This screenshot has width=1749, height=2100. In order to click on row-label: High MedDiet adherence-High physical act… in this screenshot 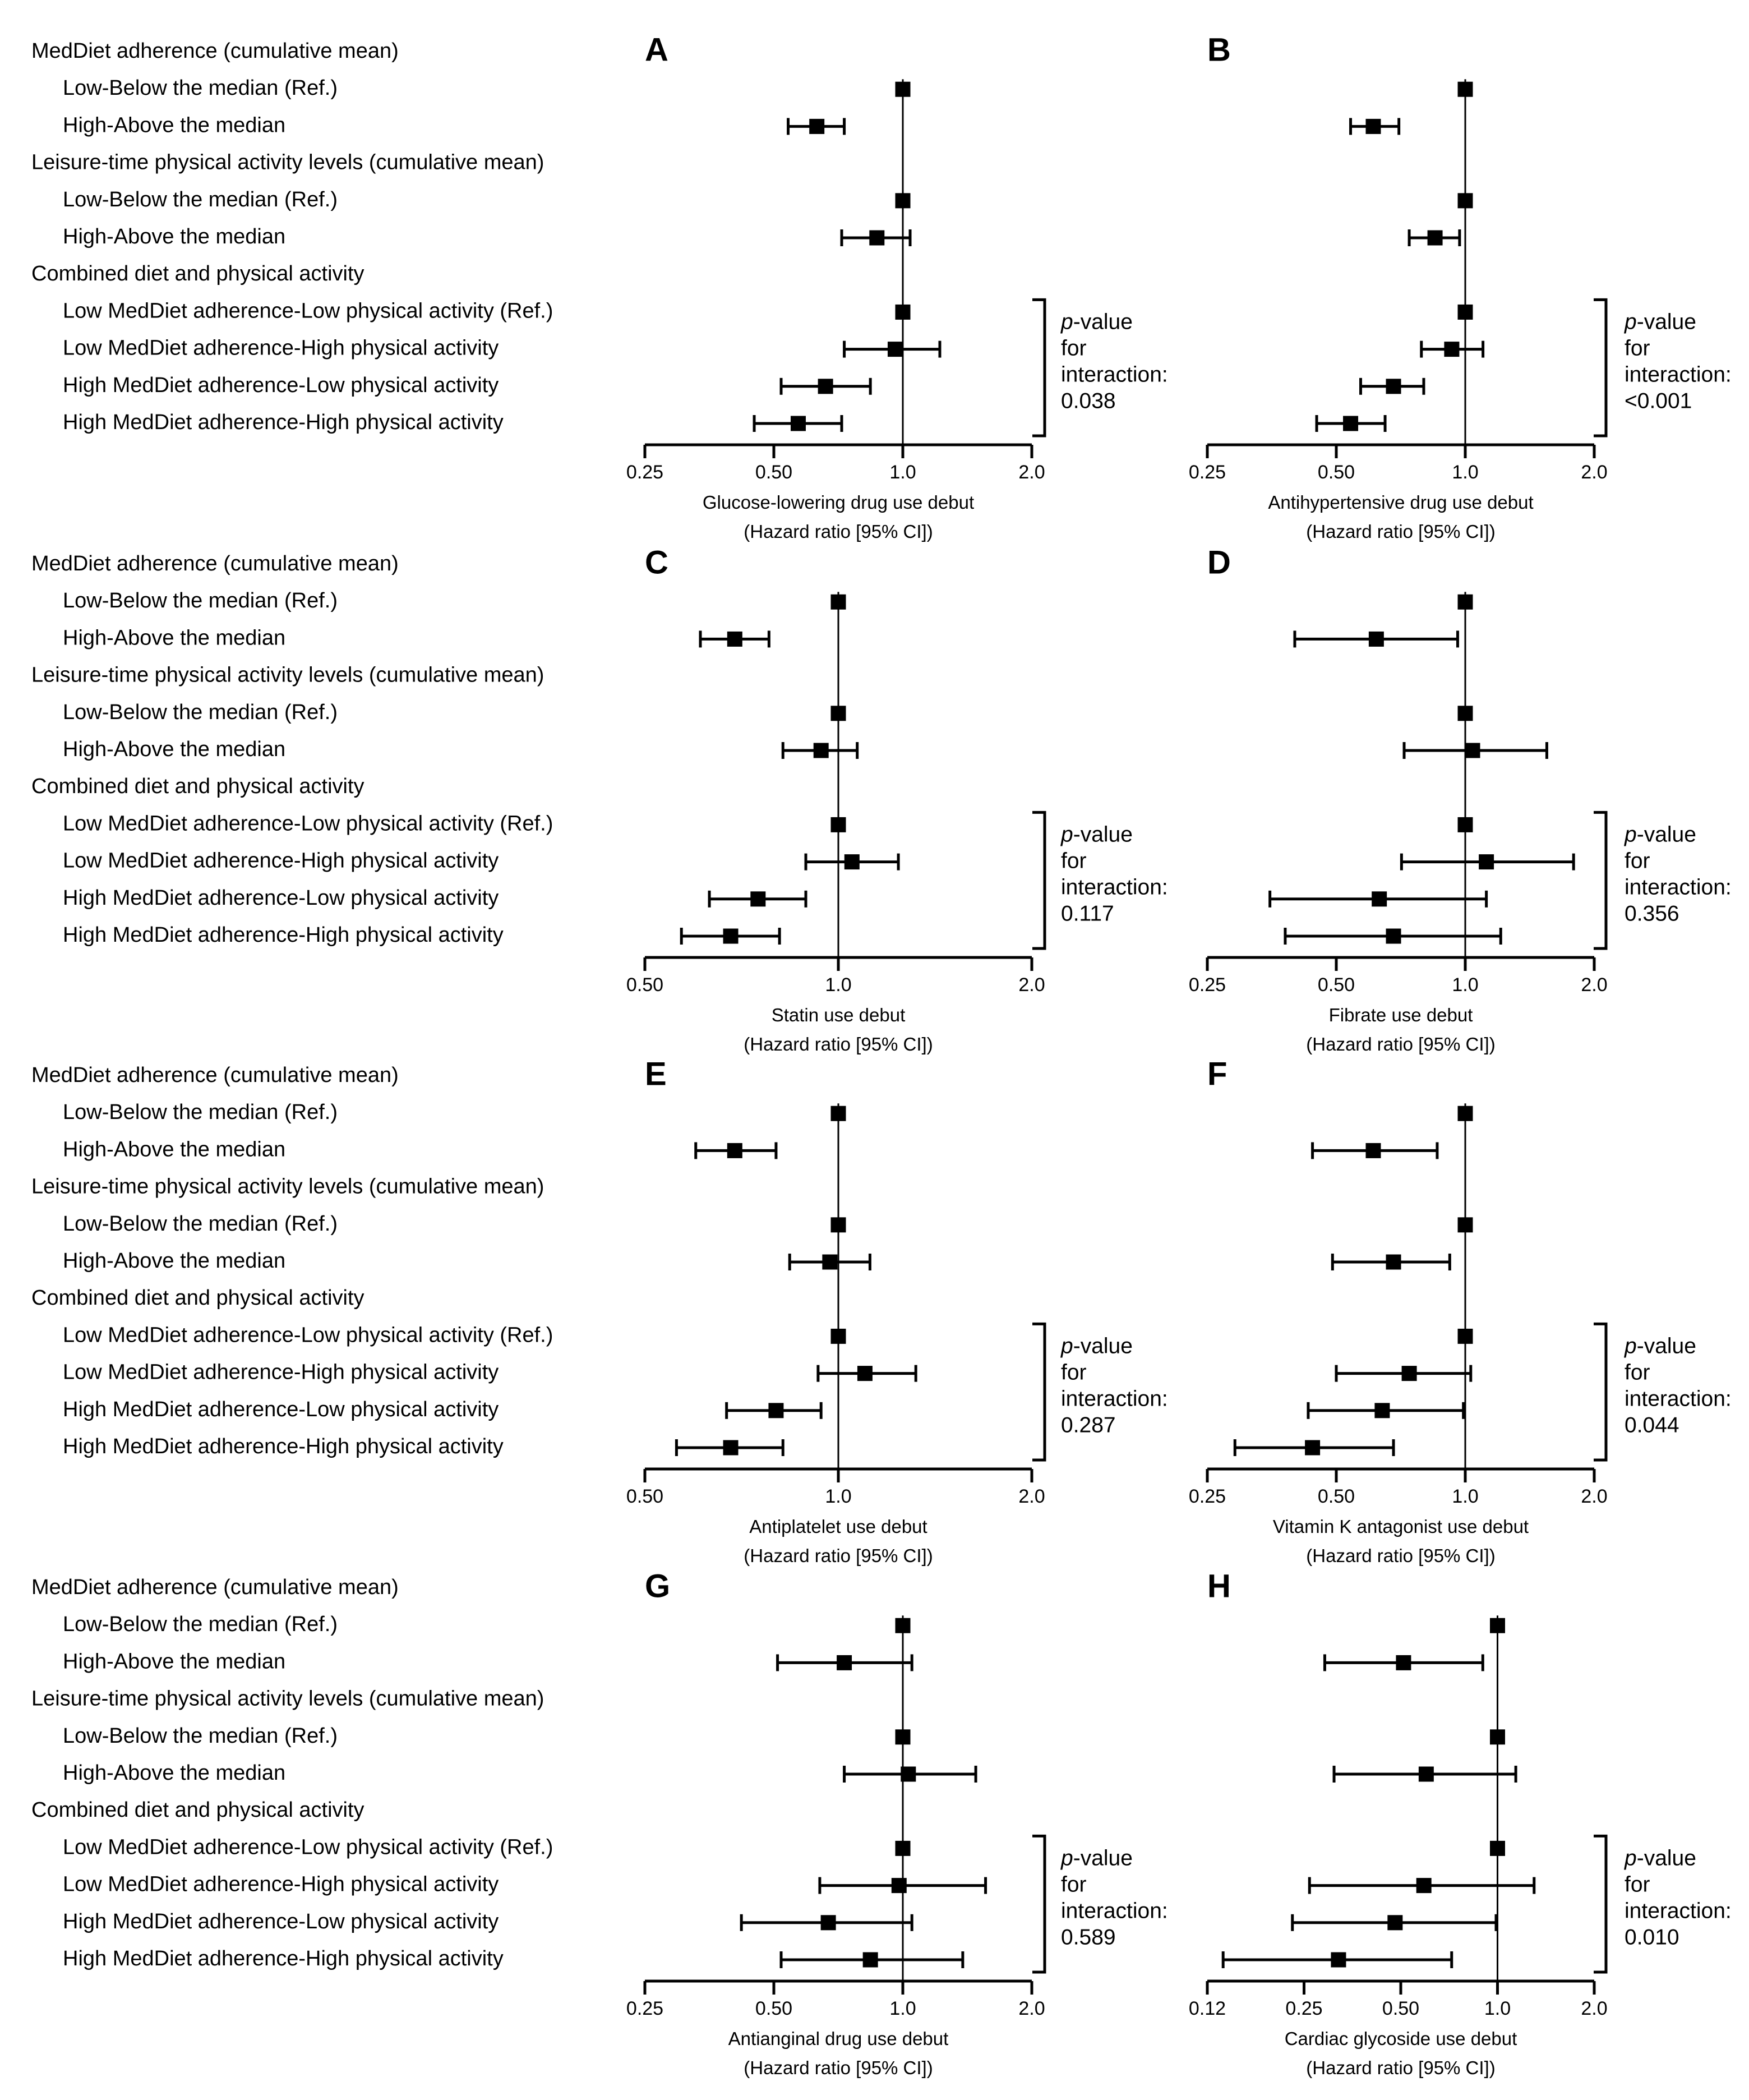, I will do `click(283, 1446)`.